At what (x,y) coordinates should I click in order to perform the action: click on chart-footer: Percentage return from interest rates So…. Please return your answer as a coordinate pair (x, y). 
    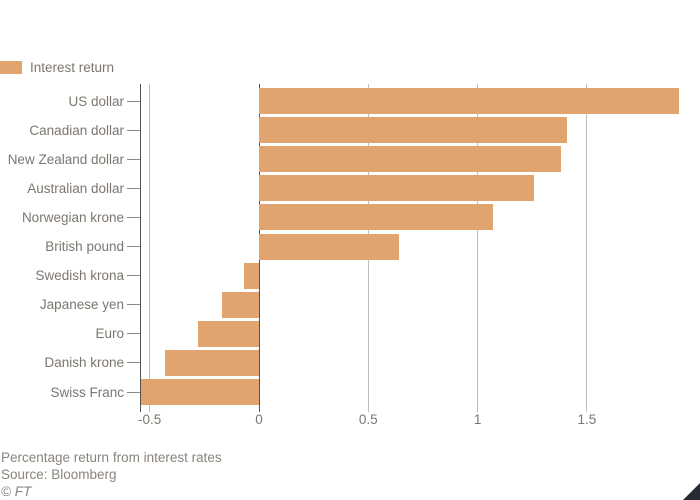
    Looking at the image, I should click on (111, 474).